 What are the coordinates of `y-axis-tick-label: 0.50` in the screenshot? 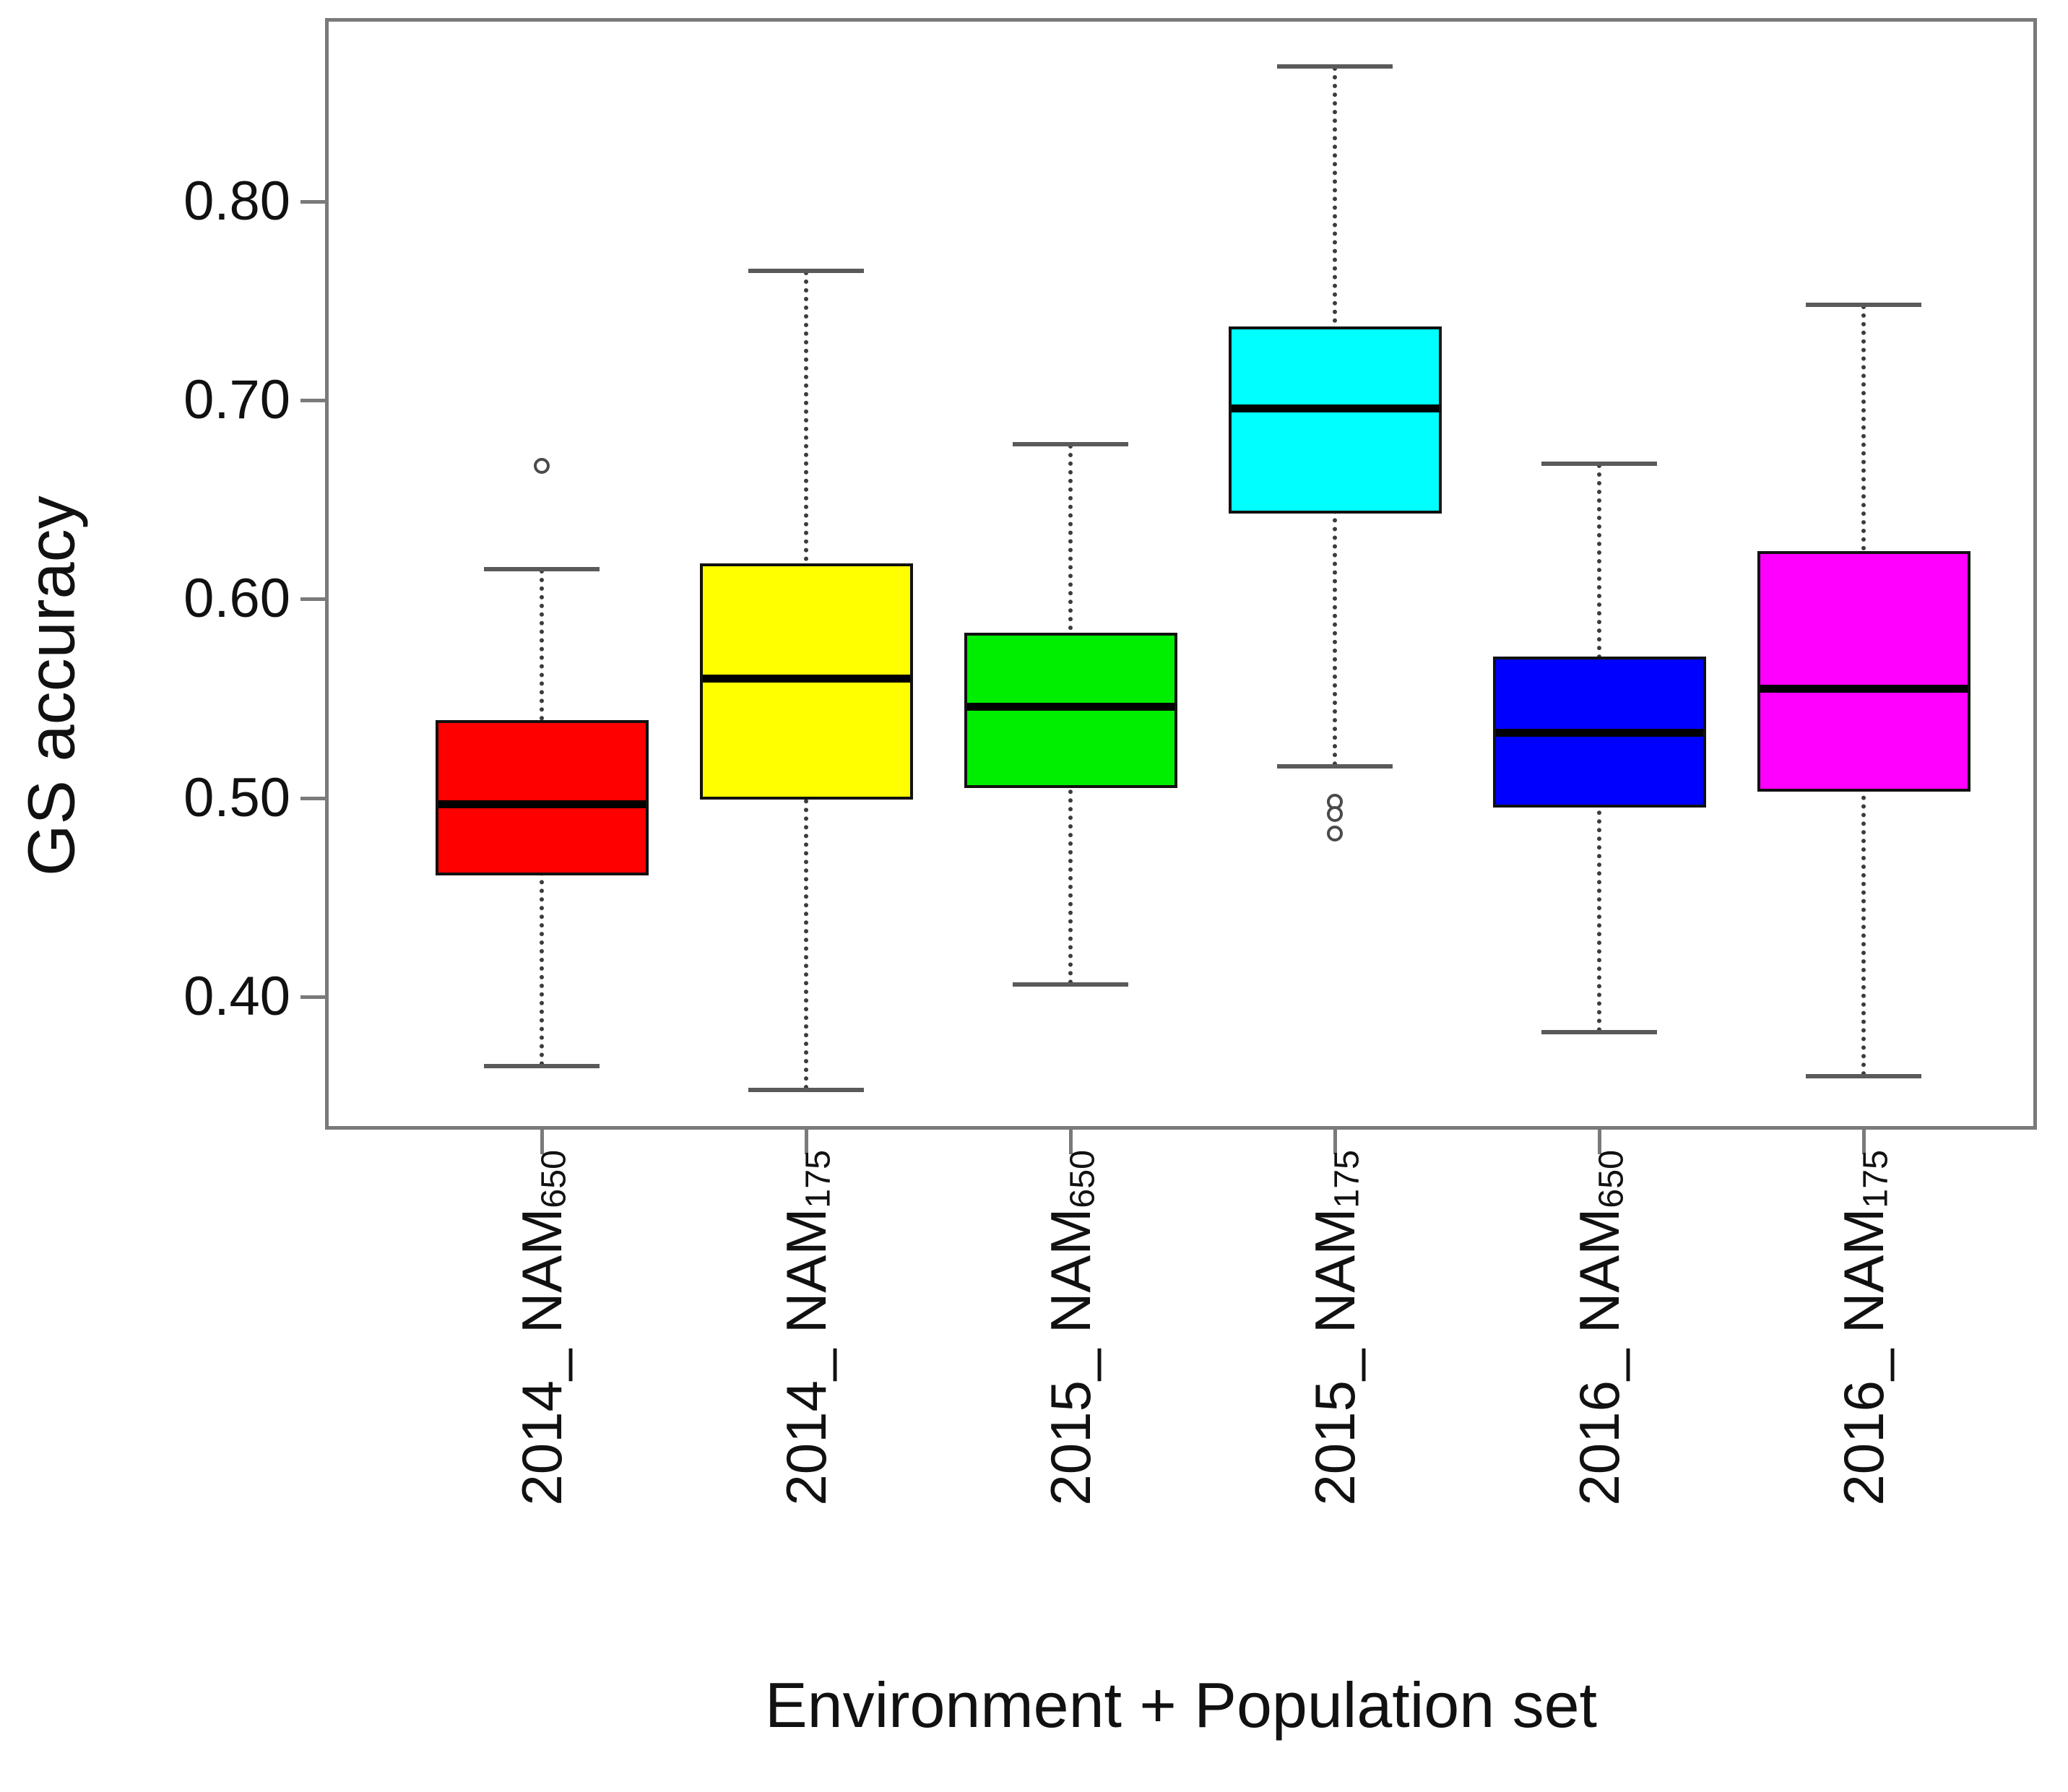 It's located at (236, 797).